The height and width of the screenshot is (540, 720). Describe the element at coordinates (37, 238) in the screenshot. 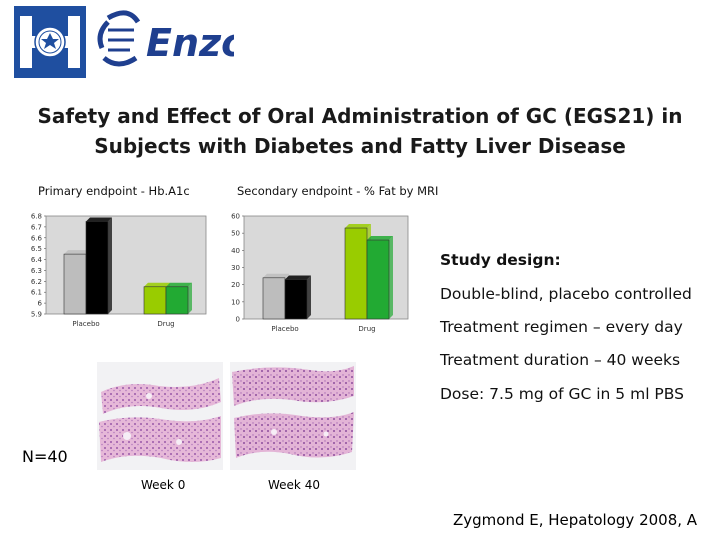

I see `y-tick-label: 6.6` at that location.